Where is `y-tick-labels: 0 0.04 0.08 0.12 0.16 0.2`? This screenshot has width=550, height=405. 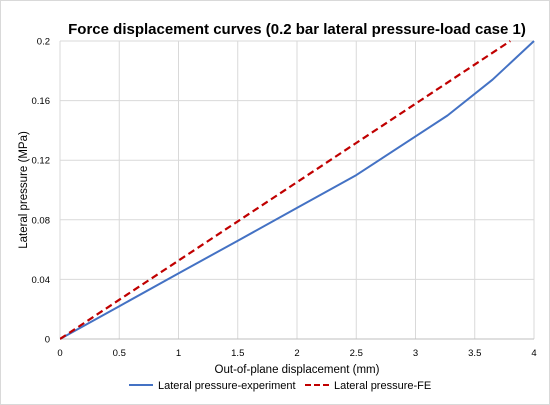 y-tick-labels: 0 0.04 0.08 0.12 0.16 0.2 is located at coordinates (41, 191).